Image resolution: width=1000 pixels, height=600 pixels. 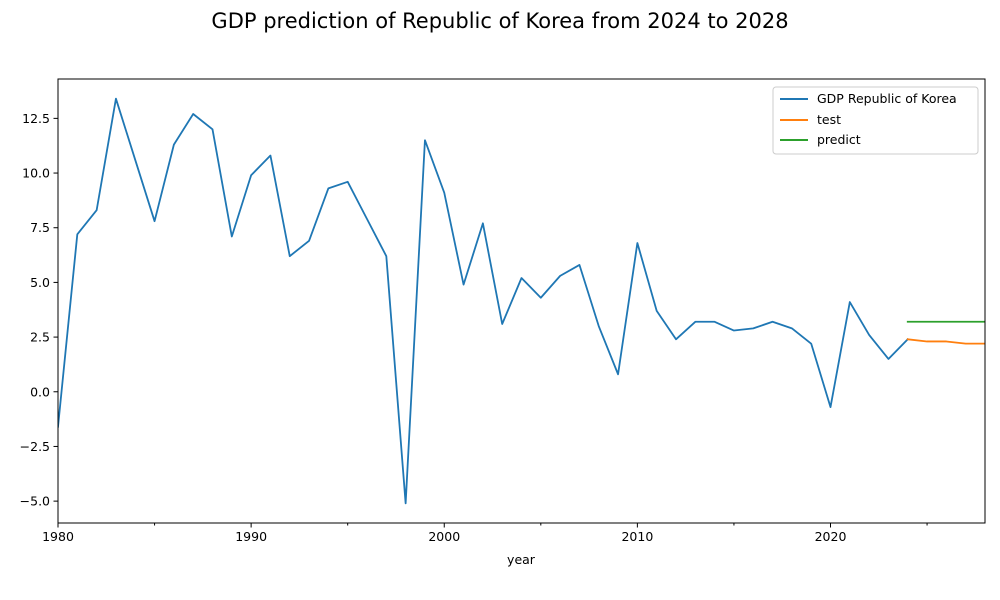 What do you see at coordinates (40, 391) in the screenshot?
I see `y-tick-label: 0.0` at bounding box center [40, 391].